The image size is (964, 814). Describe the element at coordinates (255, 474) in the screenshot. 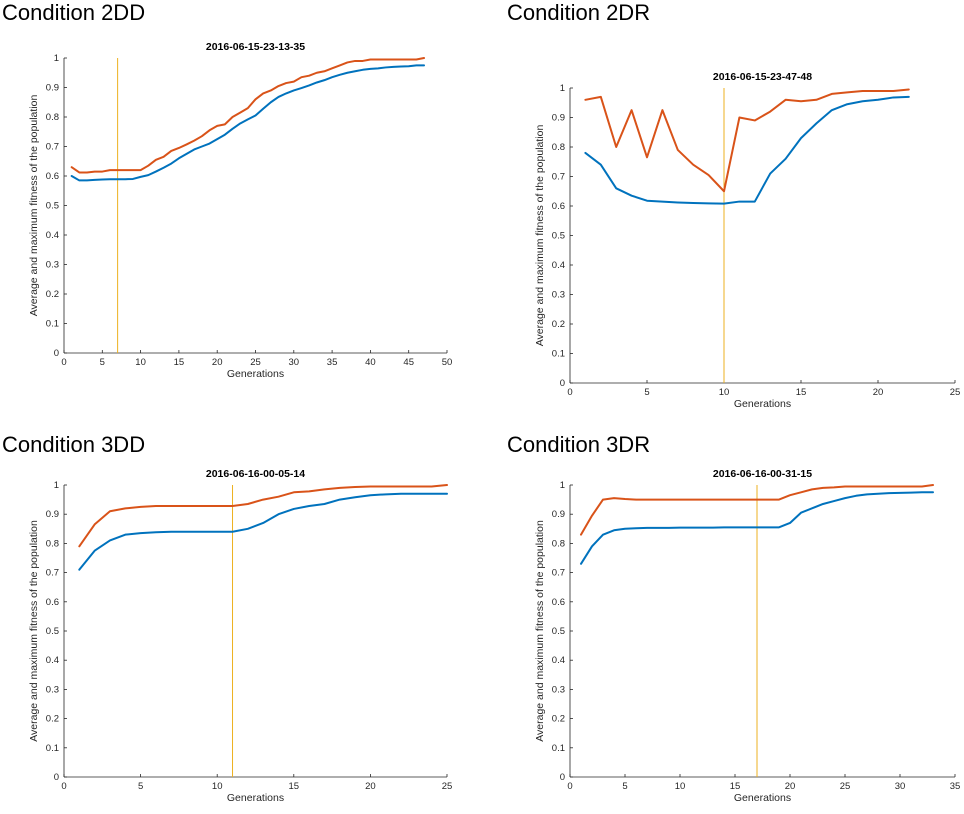

I see `chart-title: 2016-06-16-00-05-14` at that location.